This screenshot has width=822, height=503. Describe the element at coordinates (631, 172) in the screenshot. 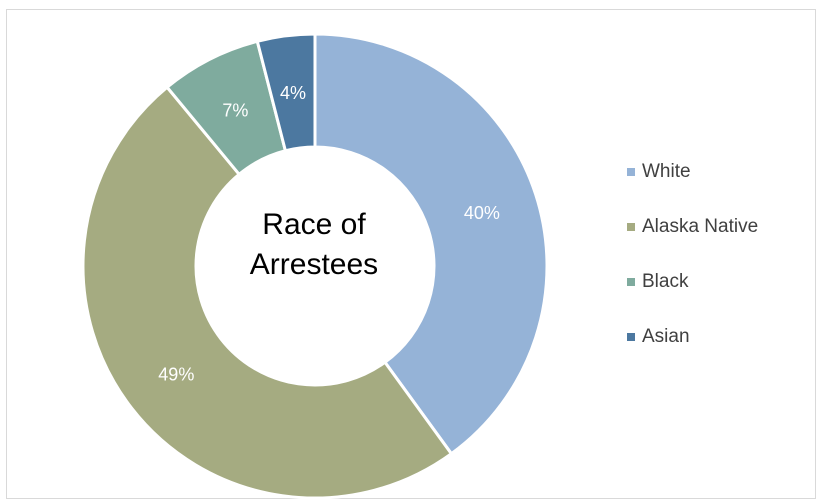

I see `legend-swatch-white` at that location.